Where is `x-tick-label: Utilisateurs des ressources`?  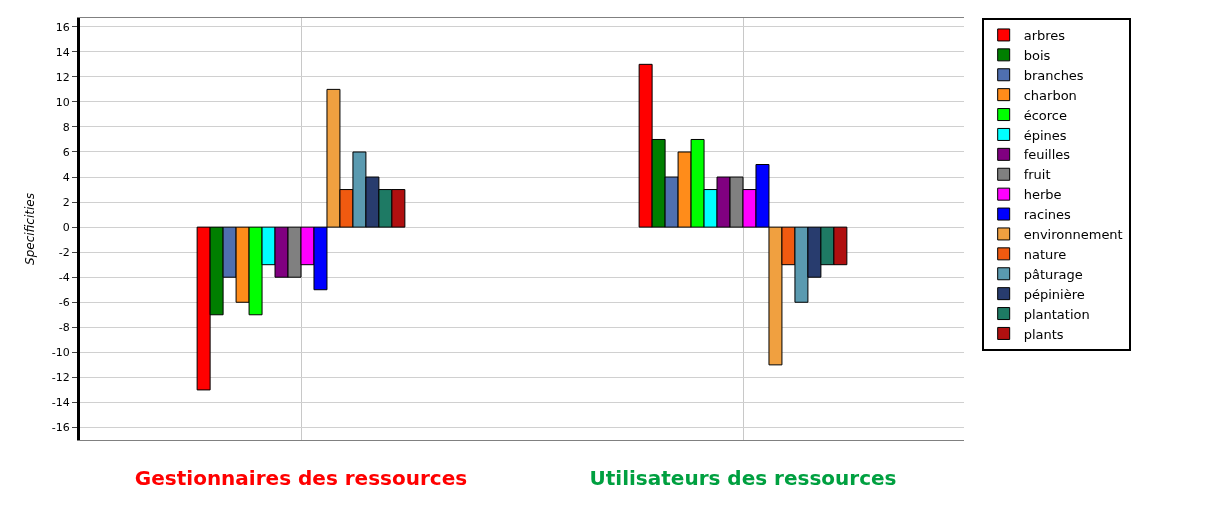
x-tick-label: Utilisateurs des ressources is located at coordinates (743, 478).